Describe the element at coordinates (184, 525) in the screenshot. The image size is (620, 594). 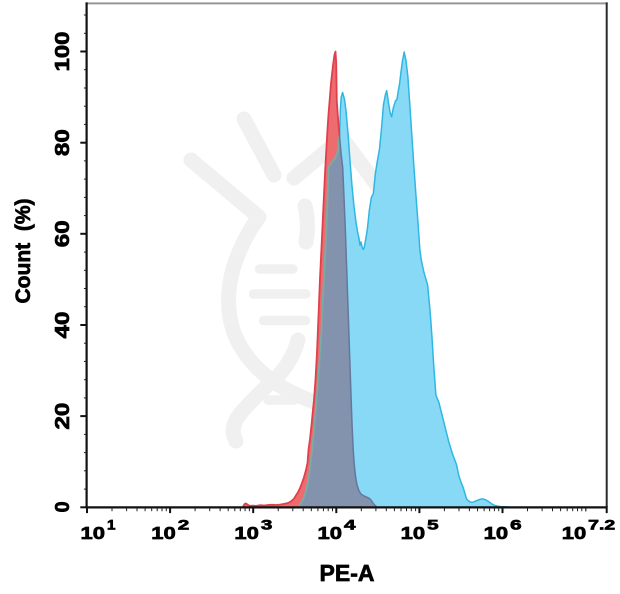
I see `svg-text: 2` at that location.